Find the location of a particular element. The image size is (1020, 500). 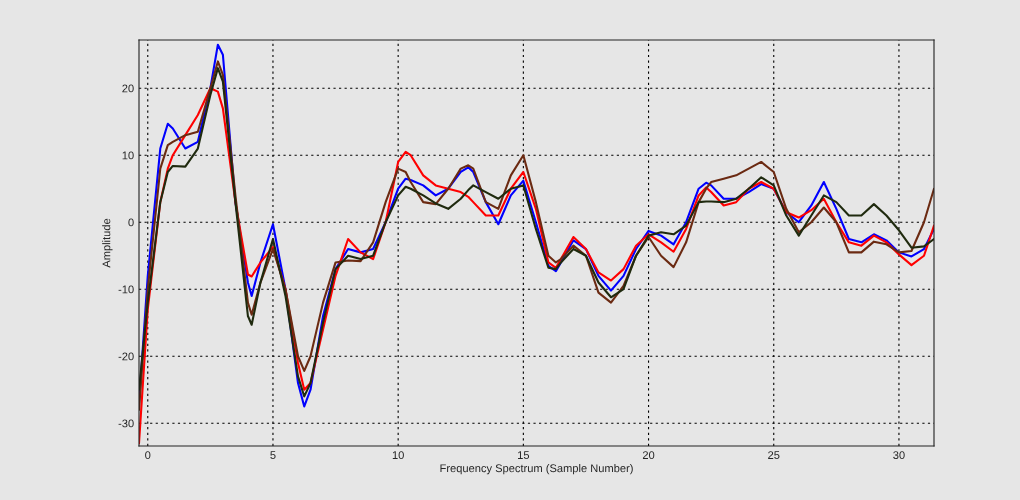

x-axis-title: Frequency Spectrum (Sample Number) is located at coordinates (536, 469).